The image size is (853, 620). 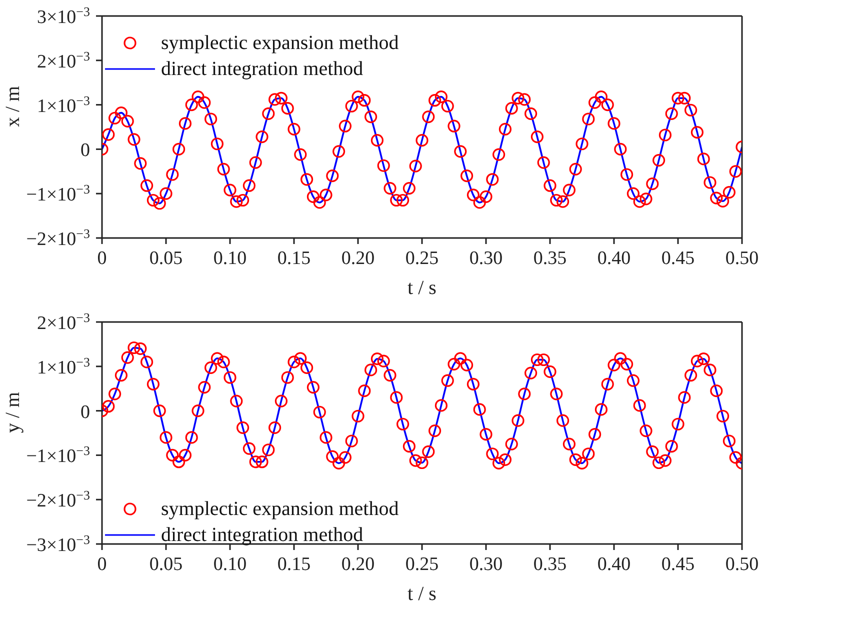 I want to click on y-axis-title: y / m, so click(x=13, y=412).